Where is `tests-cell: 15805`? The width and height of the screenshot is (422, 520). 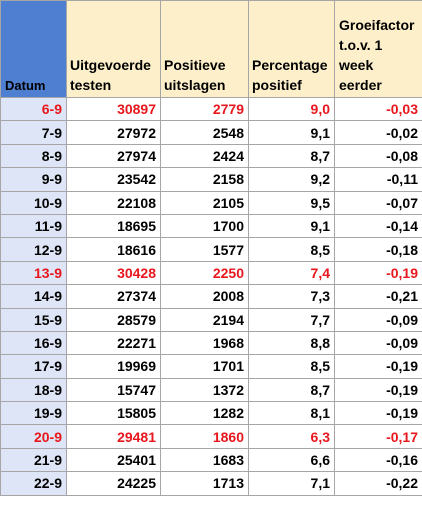 tests-cell: 15805 is located at coordinates (113, 413).